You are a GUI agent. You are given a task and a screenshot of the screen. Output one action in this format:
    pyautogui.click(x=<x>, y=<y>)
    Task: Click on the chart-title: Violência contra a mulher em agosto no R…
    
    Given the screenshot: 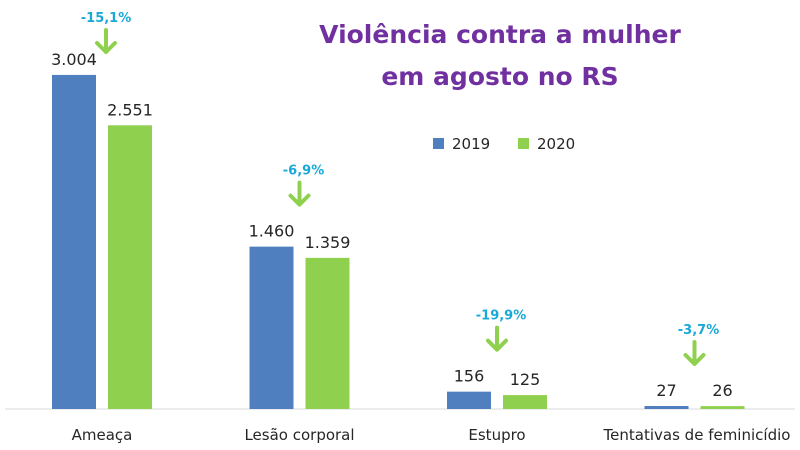 What is the action you would take?
    pyautogui.click(x=500, y=55)
    